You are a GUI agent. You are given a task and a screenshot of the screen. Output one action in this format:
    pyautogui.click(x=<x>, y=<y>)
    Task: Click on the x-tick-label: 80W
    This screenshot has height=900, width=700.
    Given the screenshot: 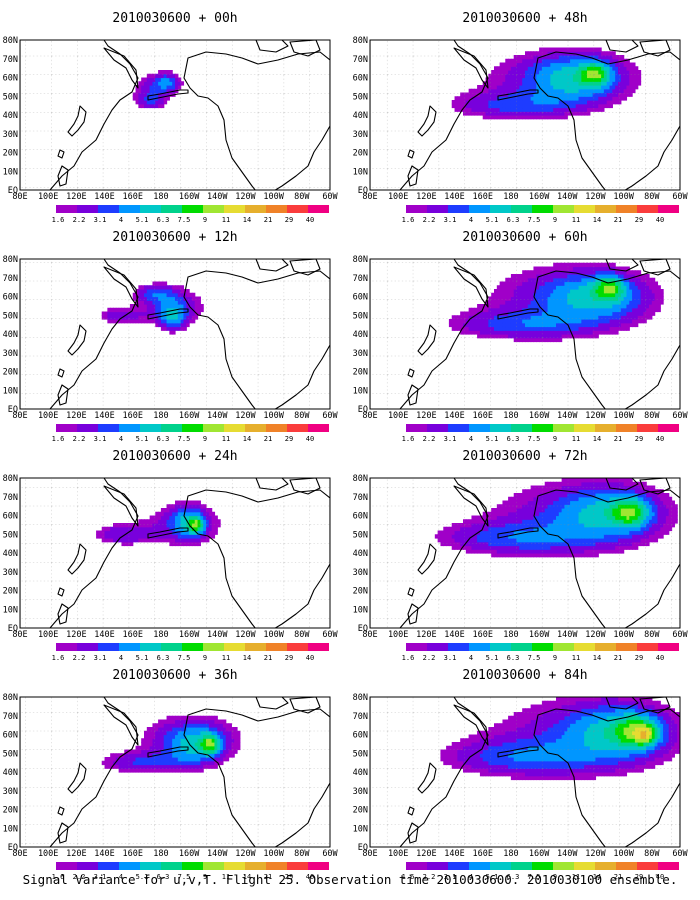 What is the action you would take?
    pyautogui.click(x=652, y=416)
    